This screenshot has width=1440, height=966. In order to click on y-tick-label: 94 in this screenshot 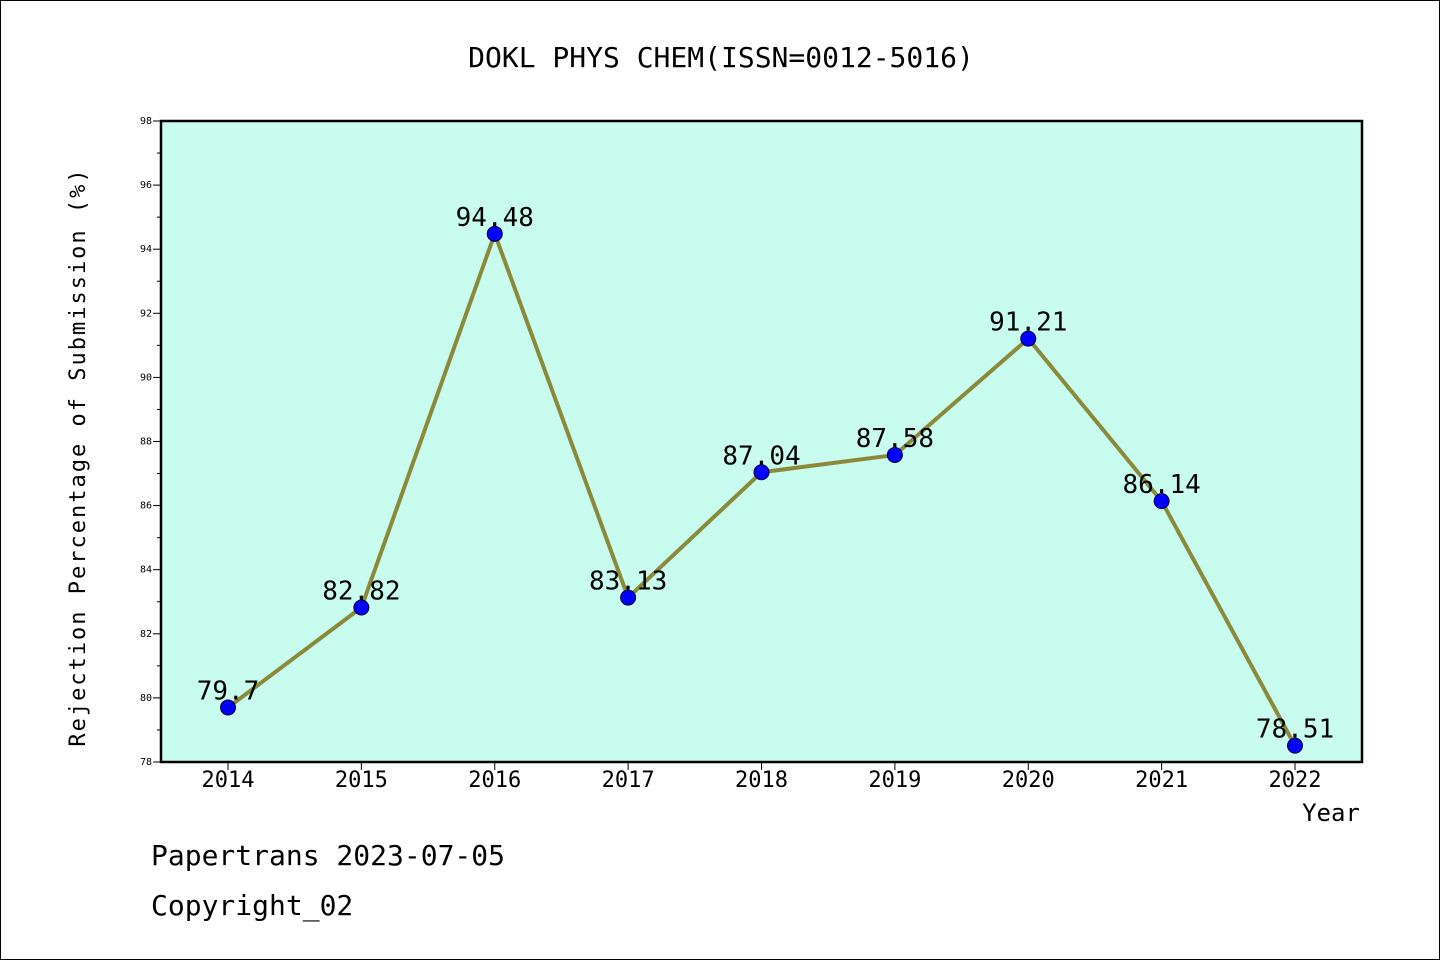, I will do `click(146, 249)`.